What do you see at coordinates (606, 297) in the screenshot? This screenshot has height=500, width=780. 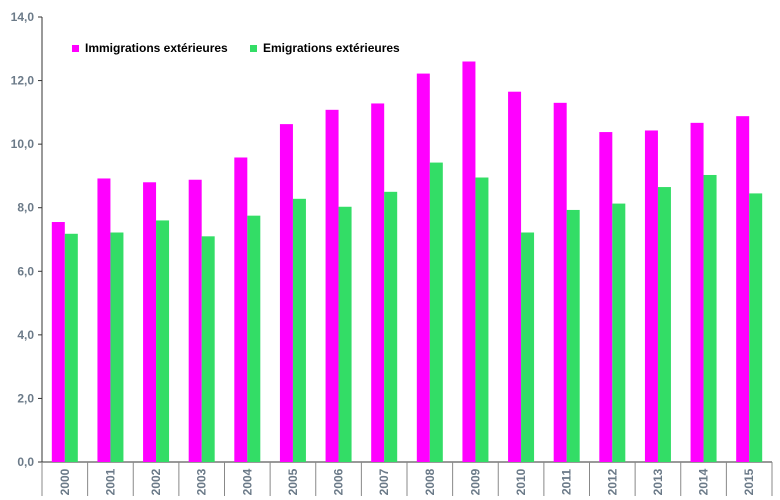 I see `bar-immigrations-2012` at bounding box center [606, 297].